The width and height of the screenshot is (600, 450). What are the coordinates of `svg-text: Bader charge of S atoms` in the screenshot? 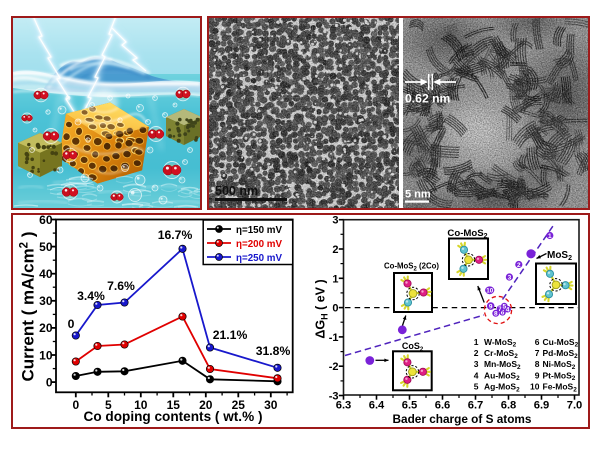 It's located at (462, 419).